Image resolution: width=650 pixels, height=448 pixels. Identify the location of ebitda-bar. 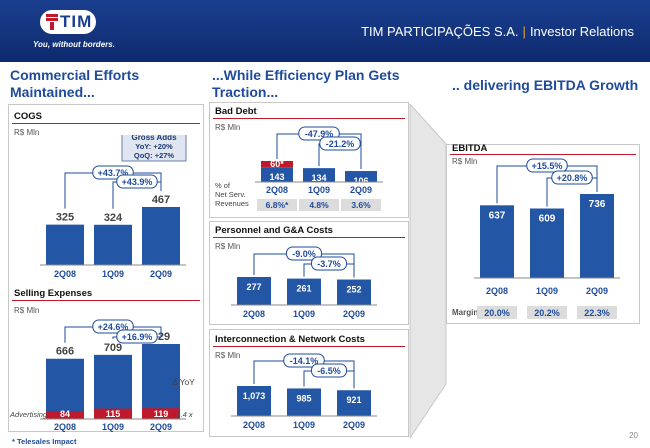
(497, 241).